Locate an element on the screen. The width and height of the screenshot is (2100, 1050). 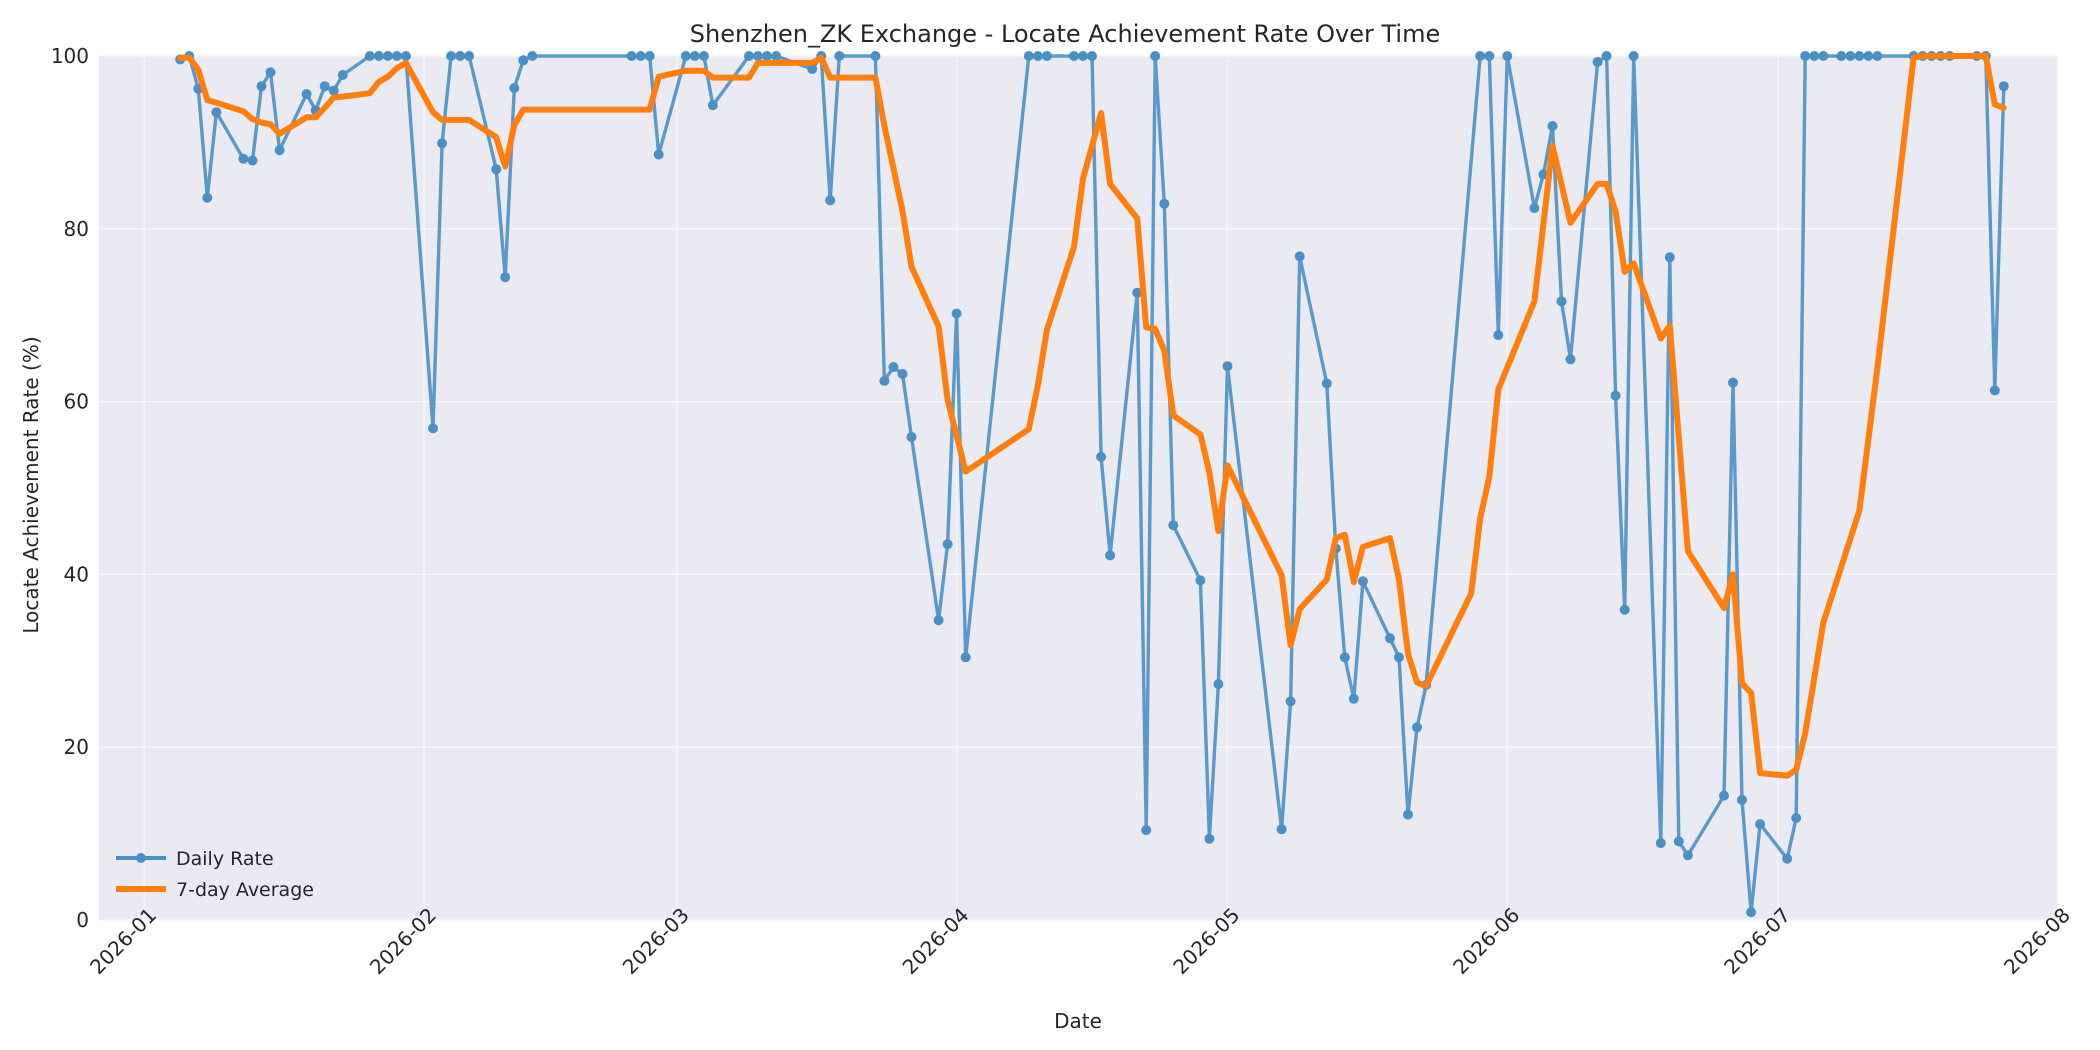
y-tick-label: 40 is located at coordinates (76, 574).